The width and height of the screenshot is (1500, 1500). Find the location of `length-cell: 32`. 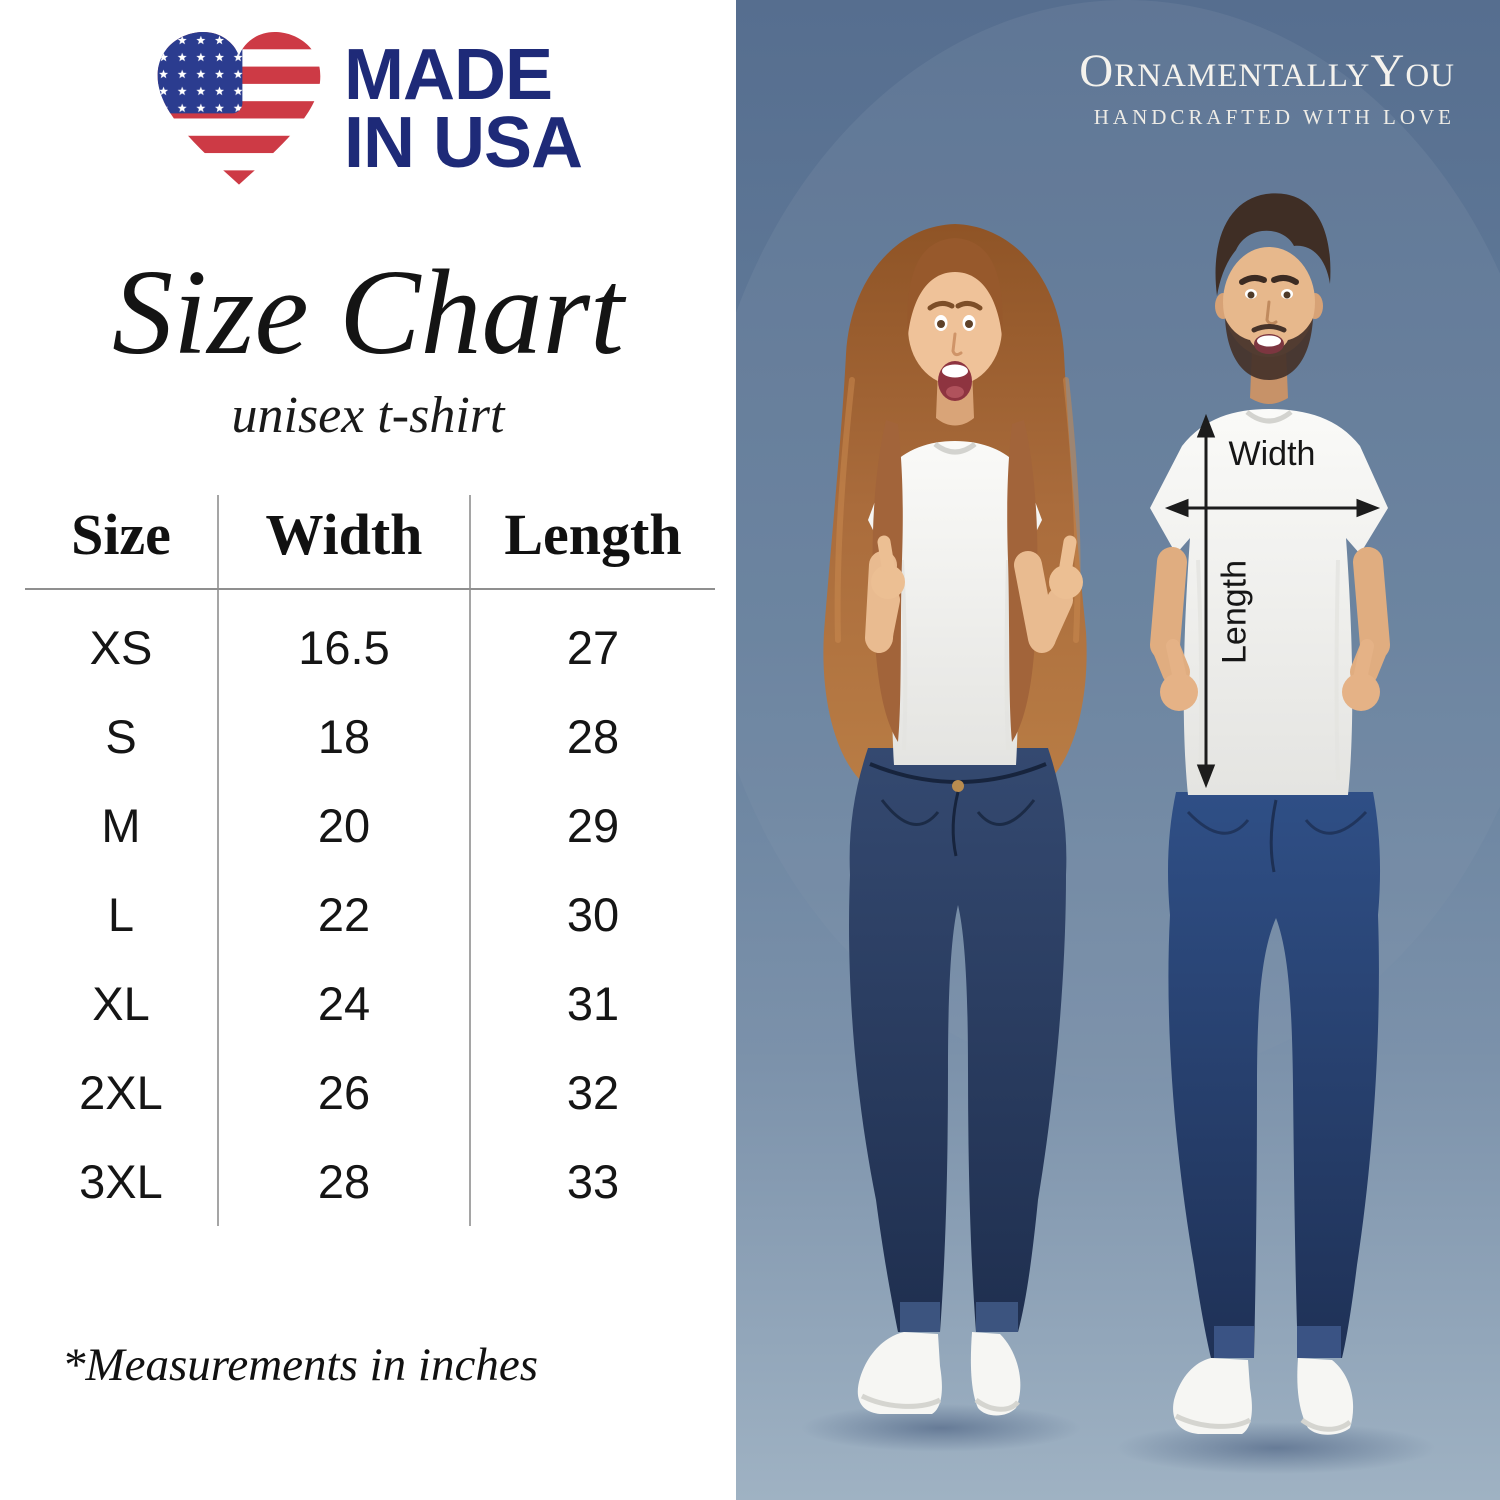

length-cell: 32 is located at coordinates (593, 1092).